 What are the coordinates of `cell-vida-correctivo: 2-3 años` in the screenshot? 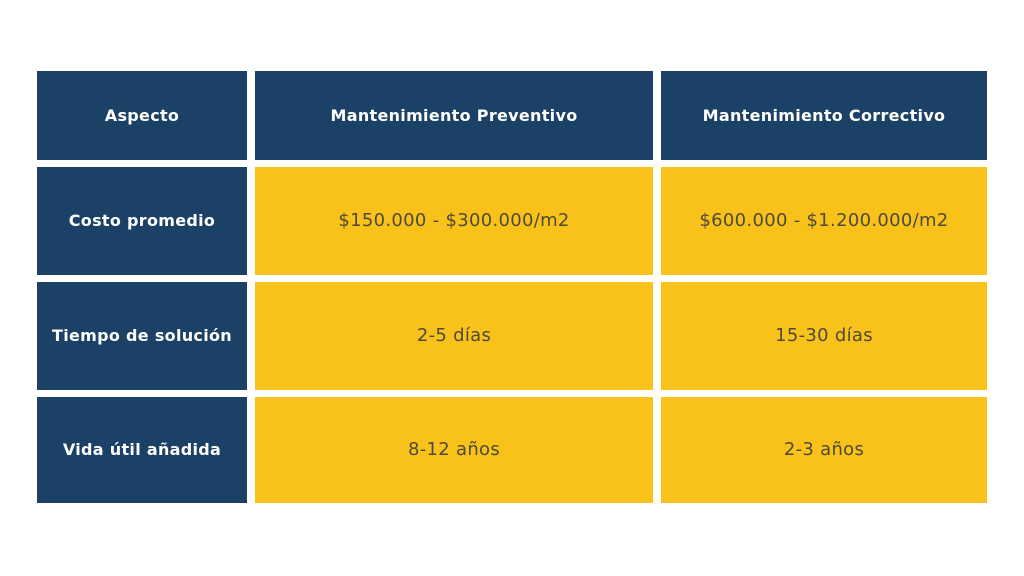 It's located at (824, 450).